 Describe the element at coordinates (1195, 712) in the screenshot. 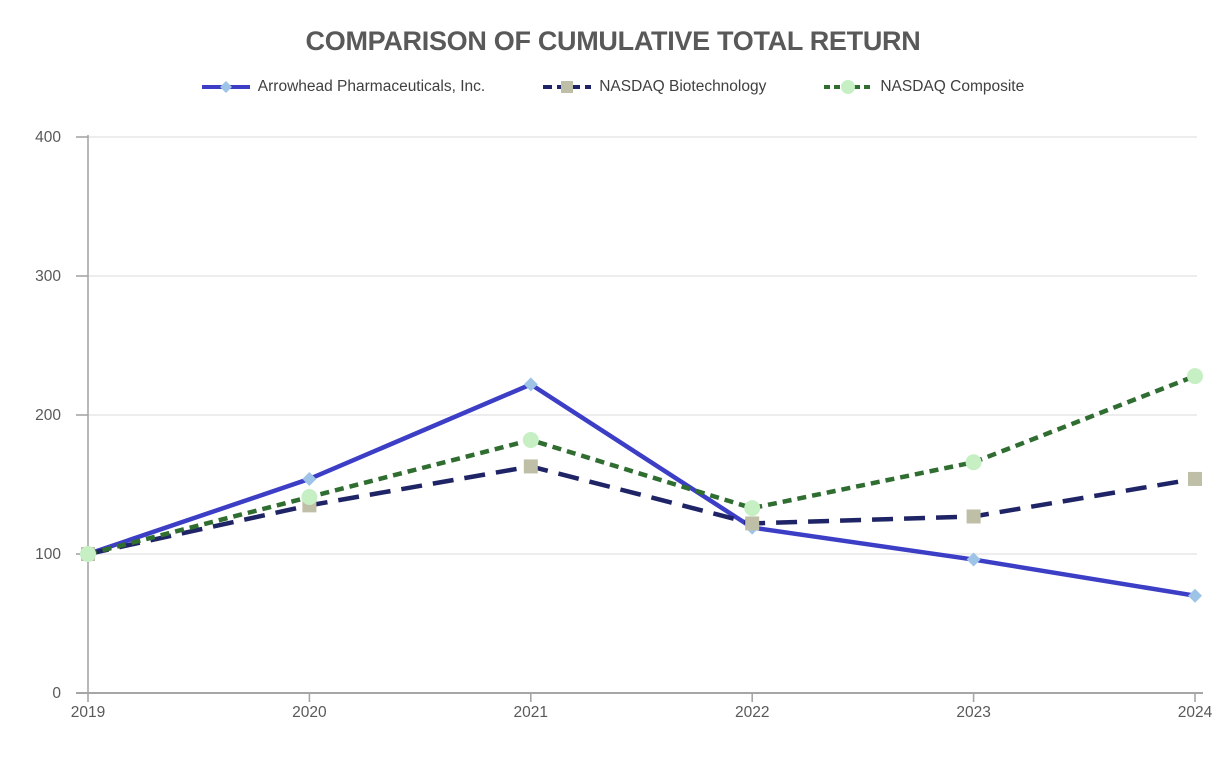

I see `x-tick-label: 2024` at that location.